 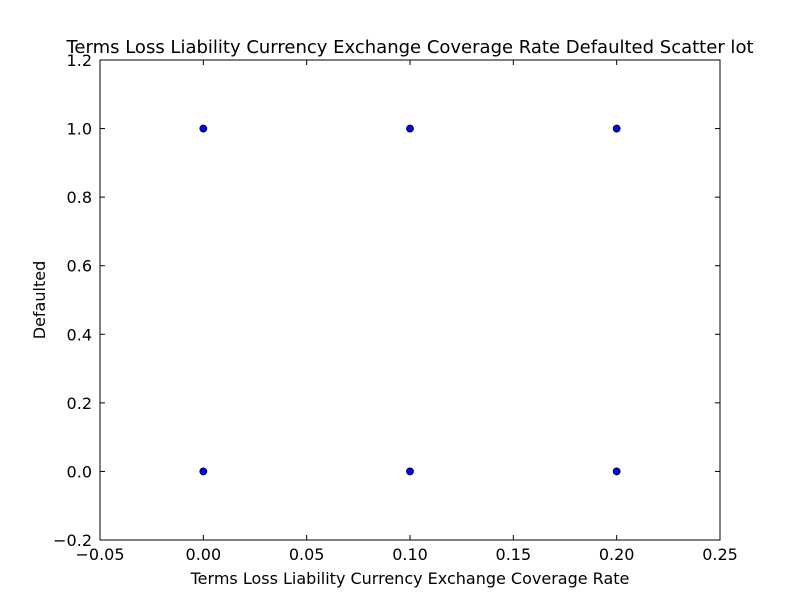 What do you see at coordinates (39, 300) in the screenshot?
I see `y-axis-label: Defaulted` at bounding box center [39, 300].